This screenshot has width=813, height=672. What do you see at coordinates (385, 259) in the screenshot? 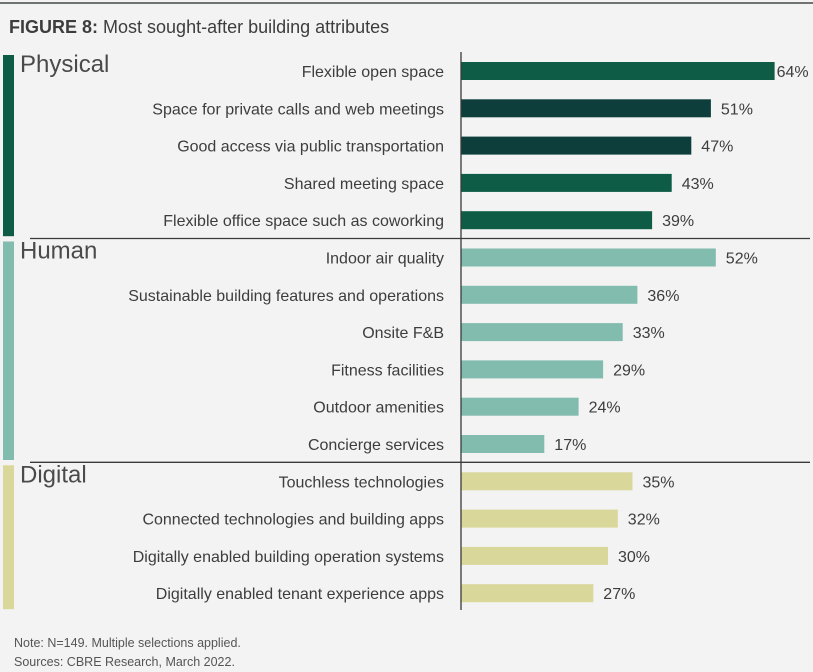
I see `category-label: Indoor air quality` at bounding box center [385, 259].